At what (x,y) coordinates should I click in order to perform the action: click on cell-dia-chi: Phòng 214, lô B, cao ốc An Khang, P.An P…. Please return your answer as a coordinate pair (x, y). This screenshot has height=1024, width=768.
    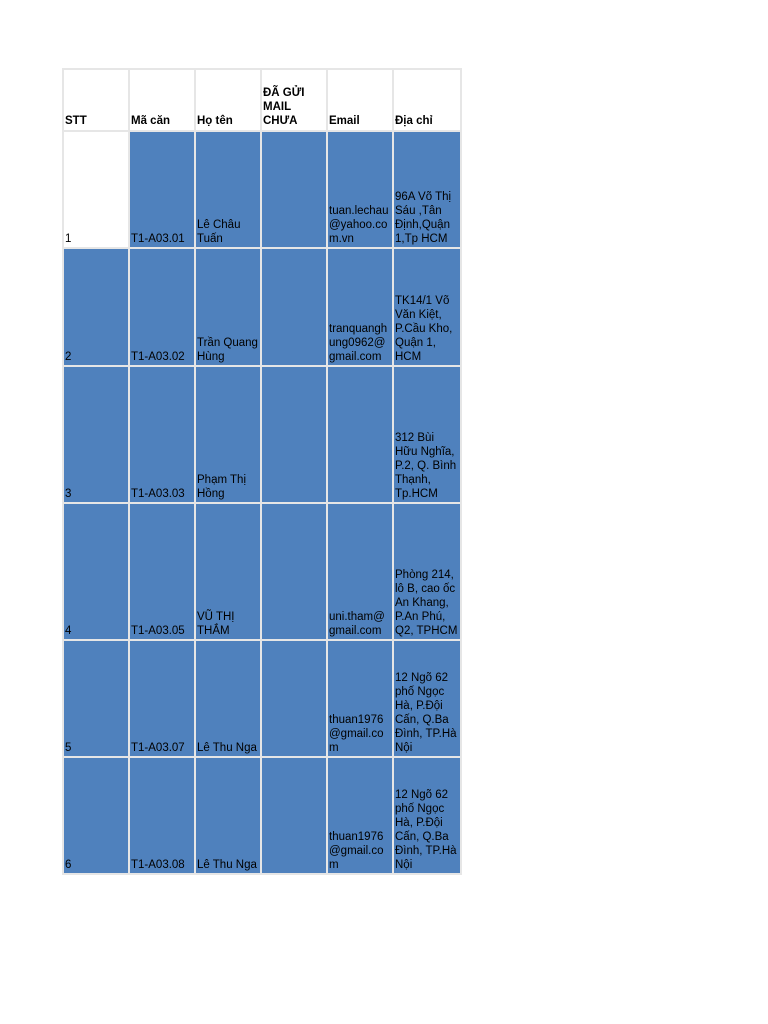
    Looking at the image, I should click on (427, 571).